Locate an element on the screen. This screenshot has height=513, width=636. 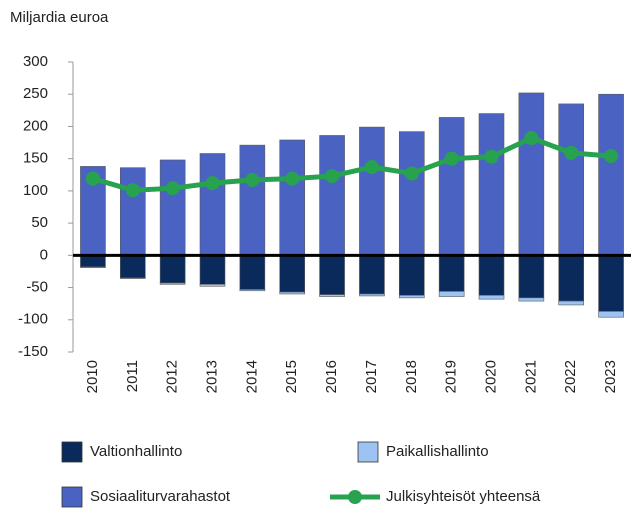
y-tick-label: 250 is located at coordinates (35, 93).